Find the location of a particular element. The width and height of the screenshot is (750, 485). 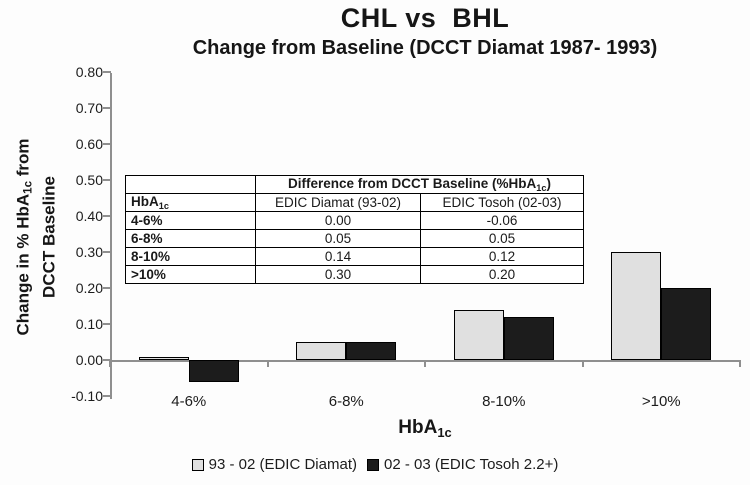

bar-series1-cat2 is located at coordinates (528, 338).